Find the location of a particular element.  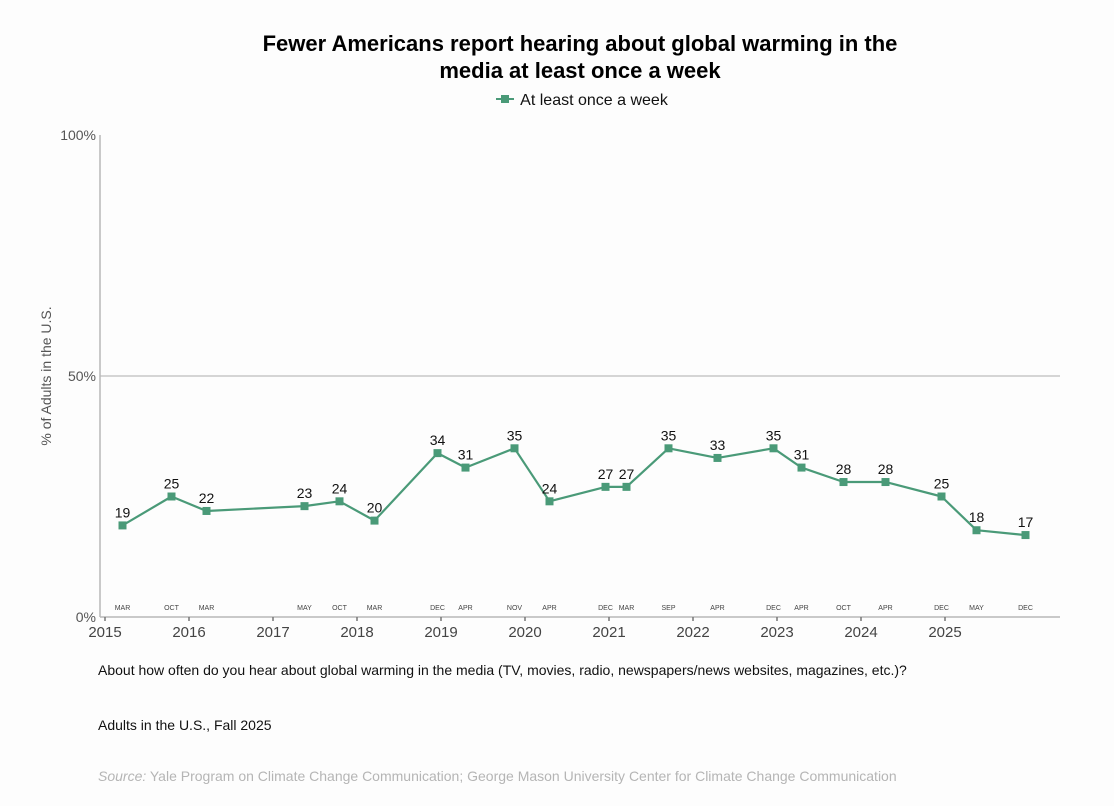

x-tick-label: 2022 is located at coordinates (692, 632).